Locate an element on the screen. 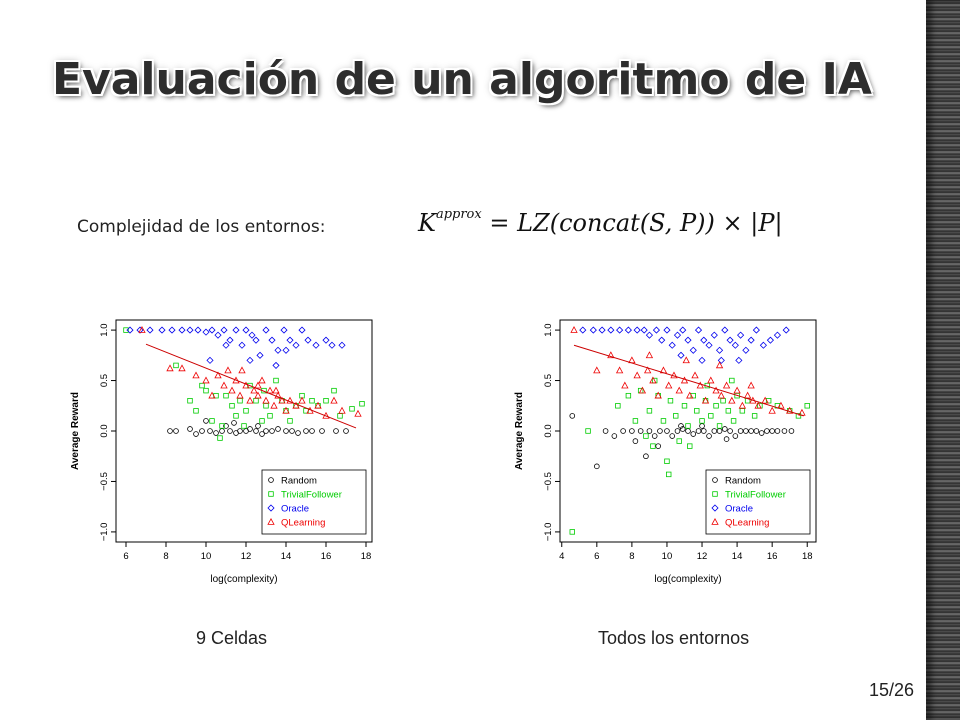 This screenshot has width=960, height=720. data-points is located at coordinates (689, 430).